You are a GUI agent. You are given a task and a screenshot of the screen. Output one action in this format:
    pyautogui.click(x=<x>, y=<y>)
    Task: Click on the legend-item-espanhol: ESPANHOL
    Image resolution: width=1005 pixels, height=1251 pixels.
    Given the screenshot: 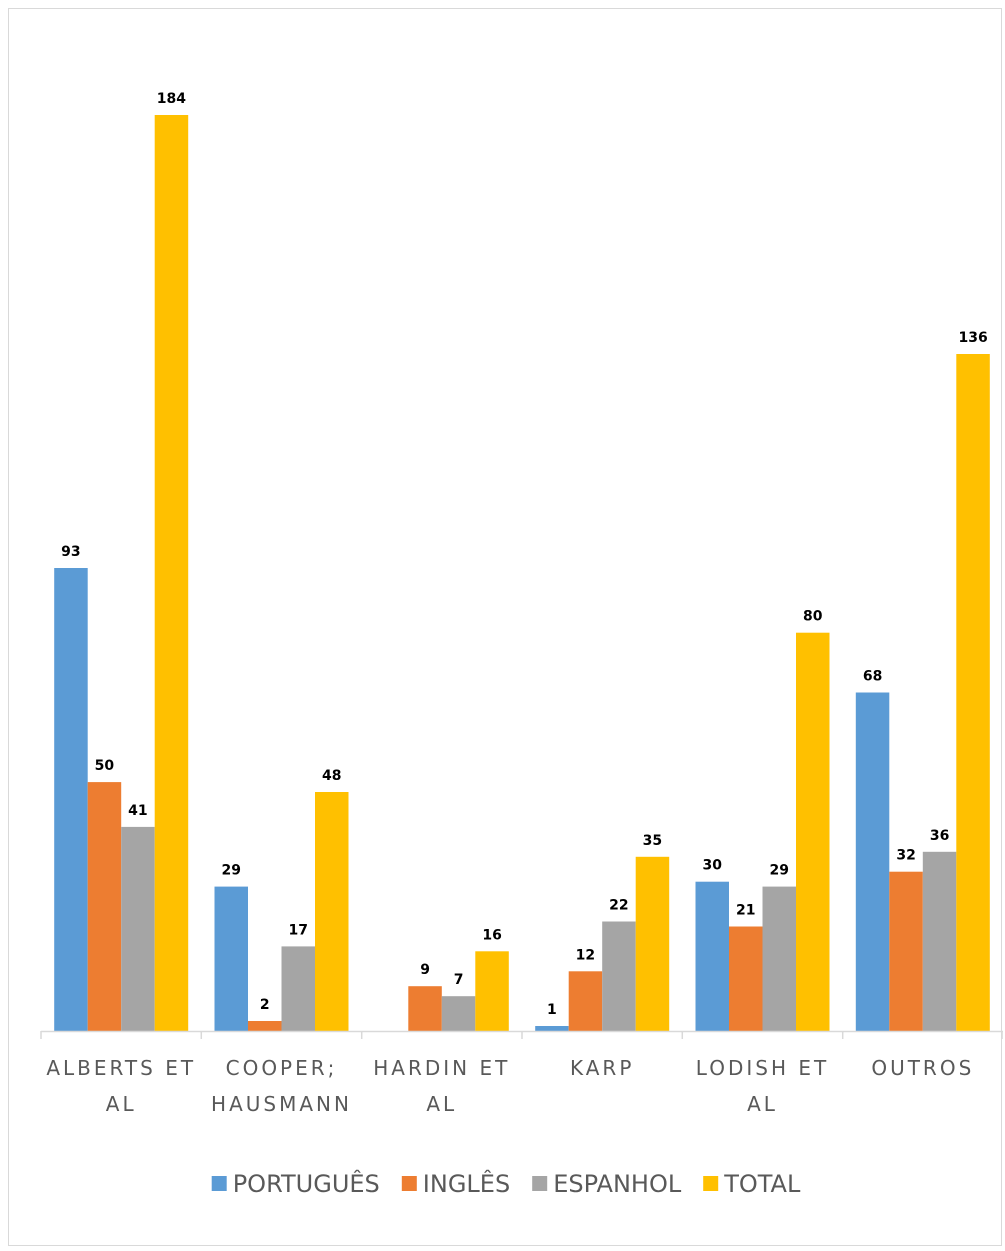 What is the action you would take?
    pyautogui.click(x=607, y=1184)
    